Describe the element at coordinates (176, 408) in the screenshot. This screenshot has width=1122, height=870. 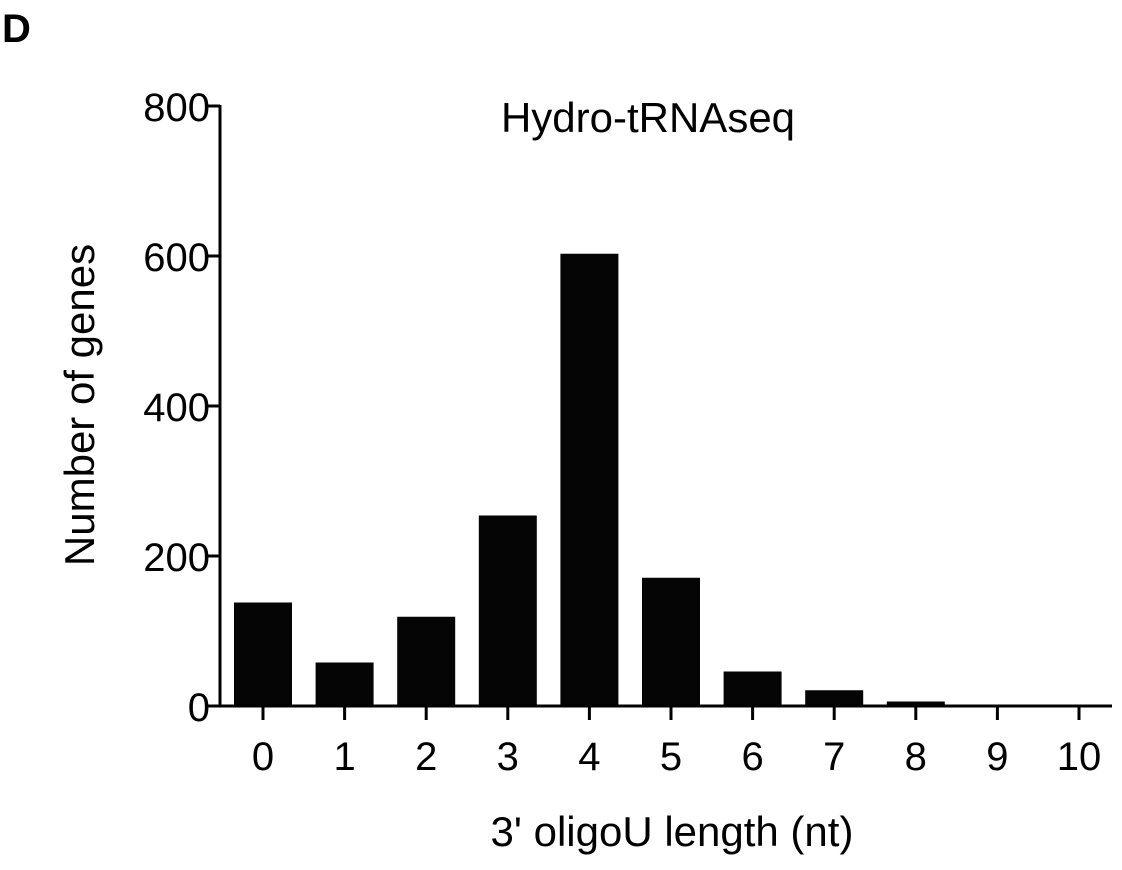
I see `y-tick-label: 400` at that location.